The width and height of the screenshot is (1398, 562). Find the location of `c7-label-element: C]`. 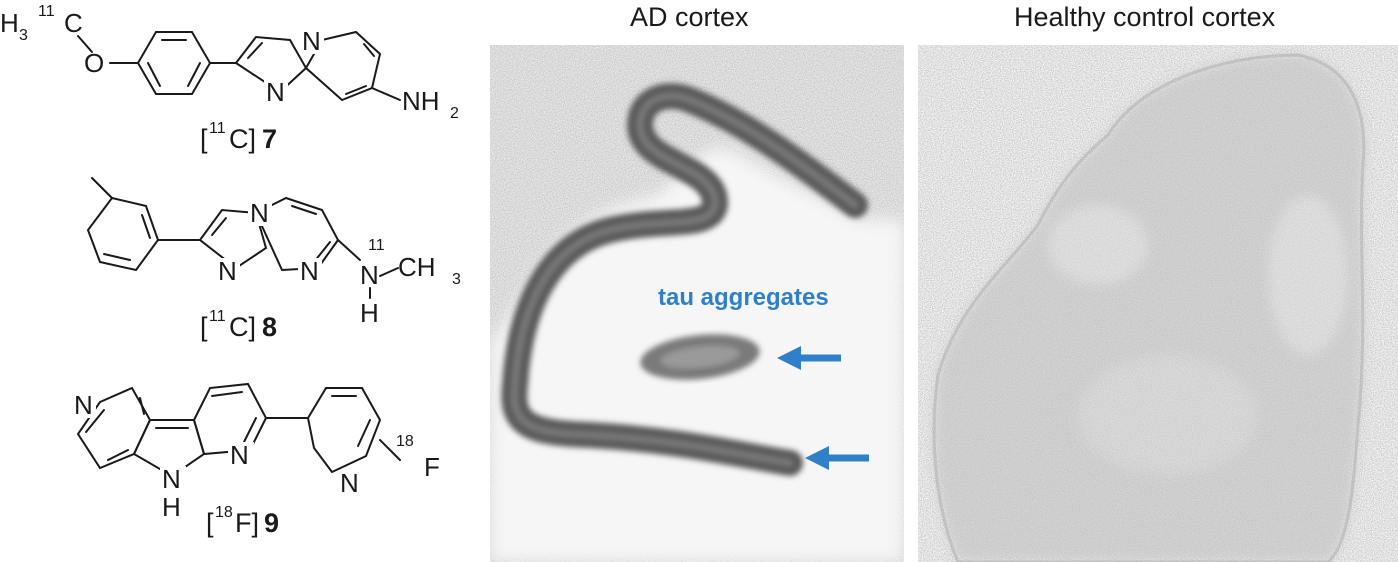

c7-label-element: C] is located at coordinates (242, 139).